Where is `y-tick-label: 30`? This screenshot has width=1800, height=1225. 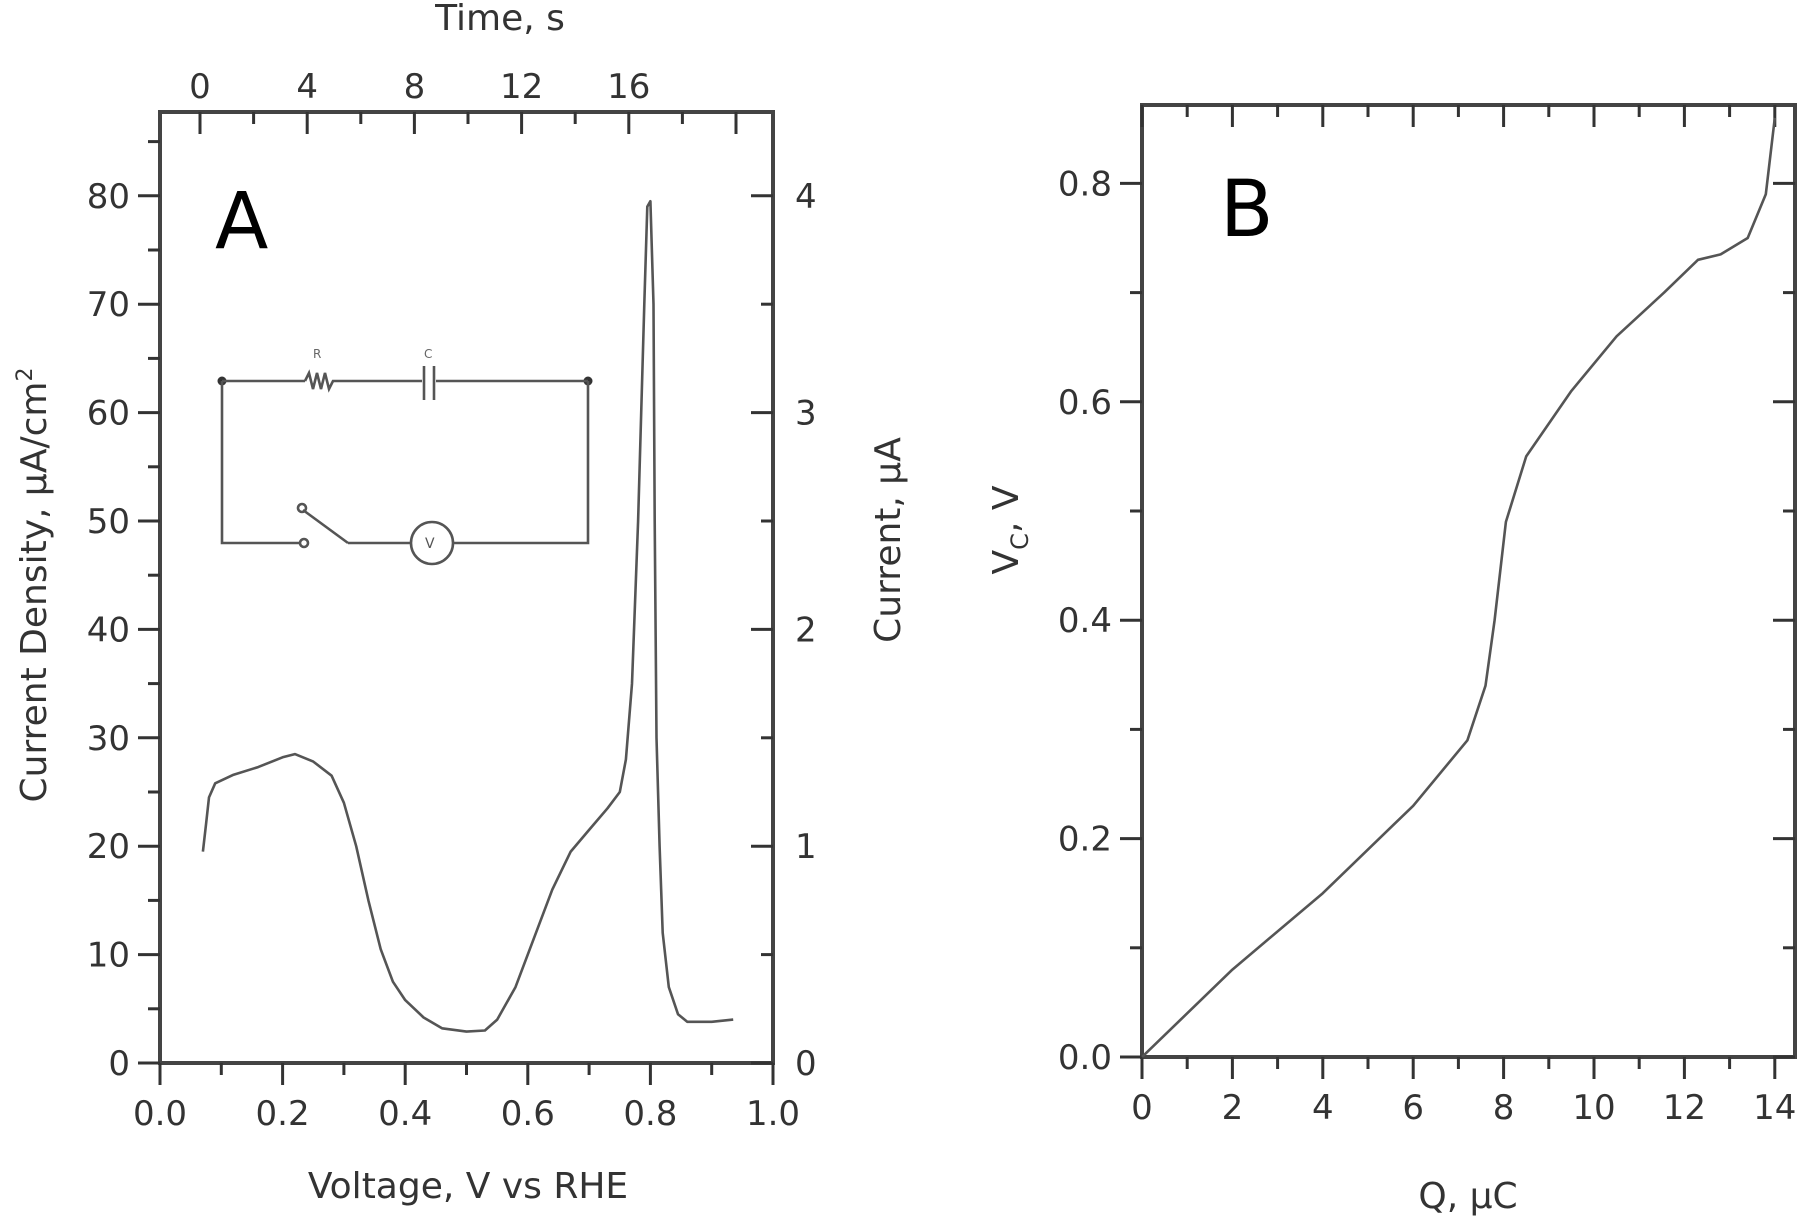 y-tick-label: 30 is located at coordinates (108, 739).